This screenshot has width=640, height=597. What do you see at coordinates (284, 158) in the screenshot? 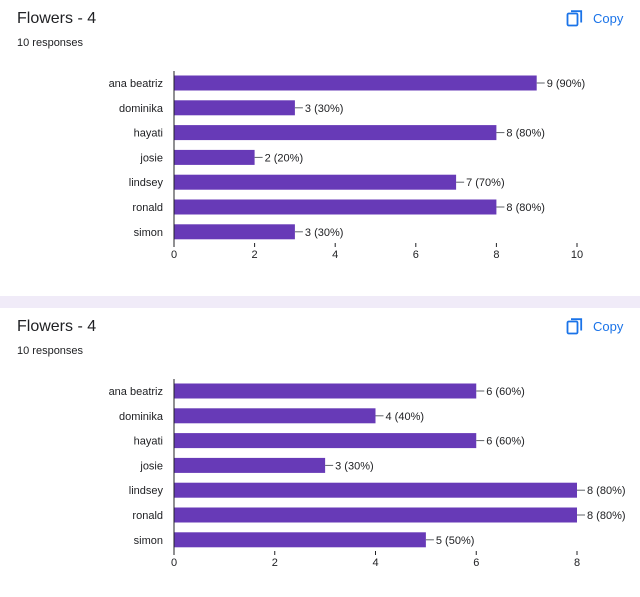
I see `data-label: 2 (20%)` at bounding box center [284, 158].